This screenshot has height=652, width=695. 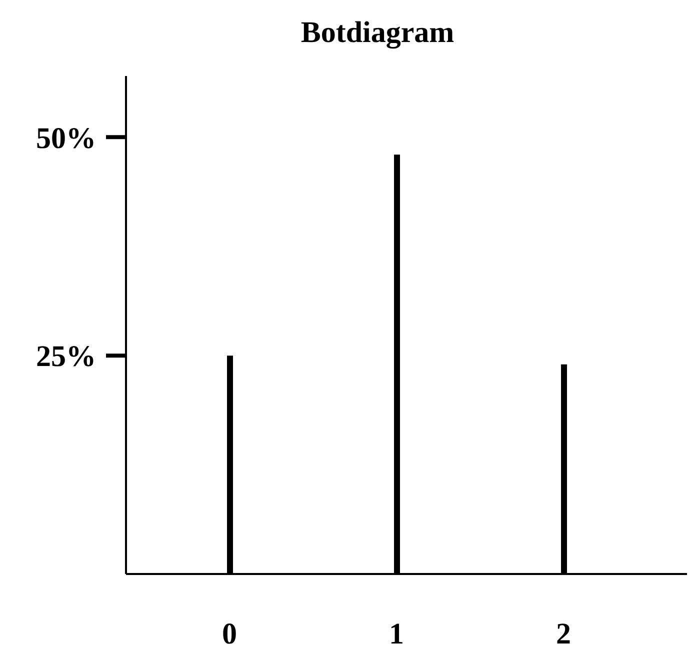 I want to click on x-tick-label: 0, so click(x=229, y=633).